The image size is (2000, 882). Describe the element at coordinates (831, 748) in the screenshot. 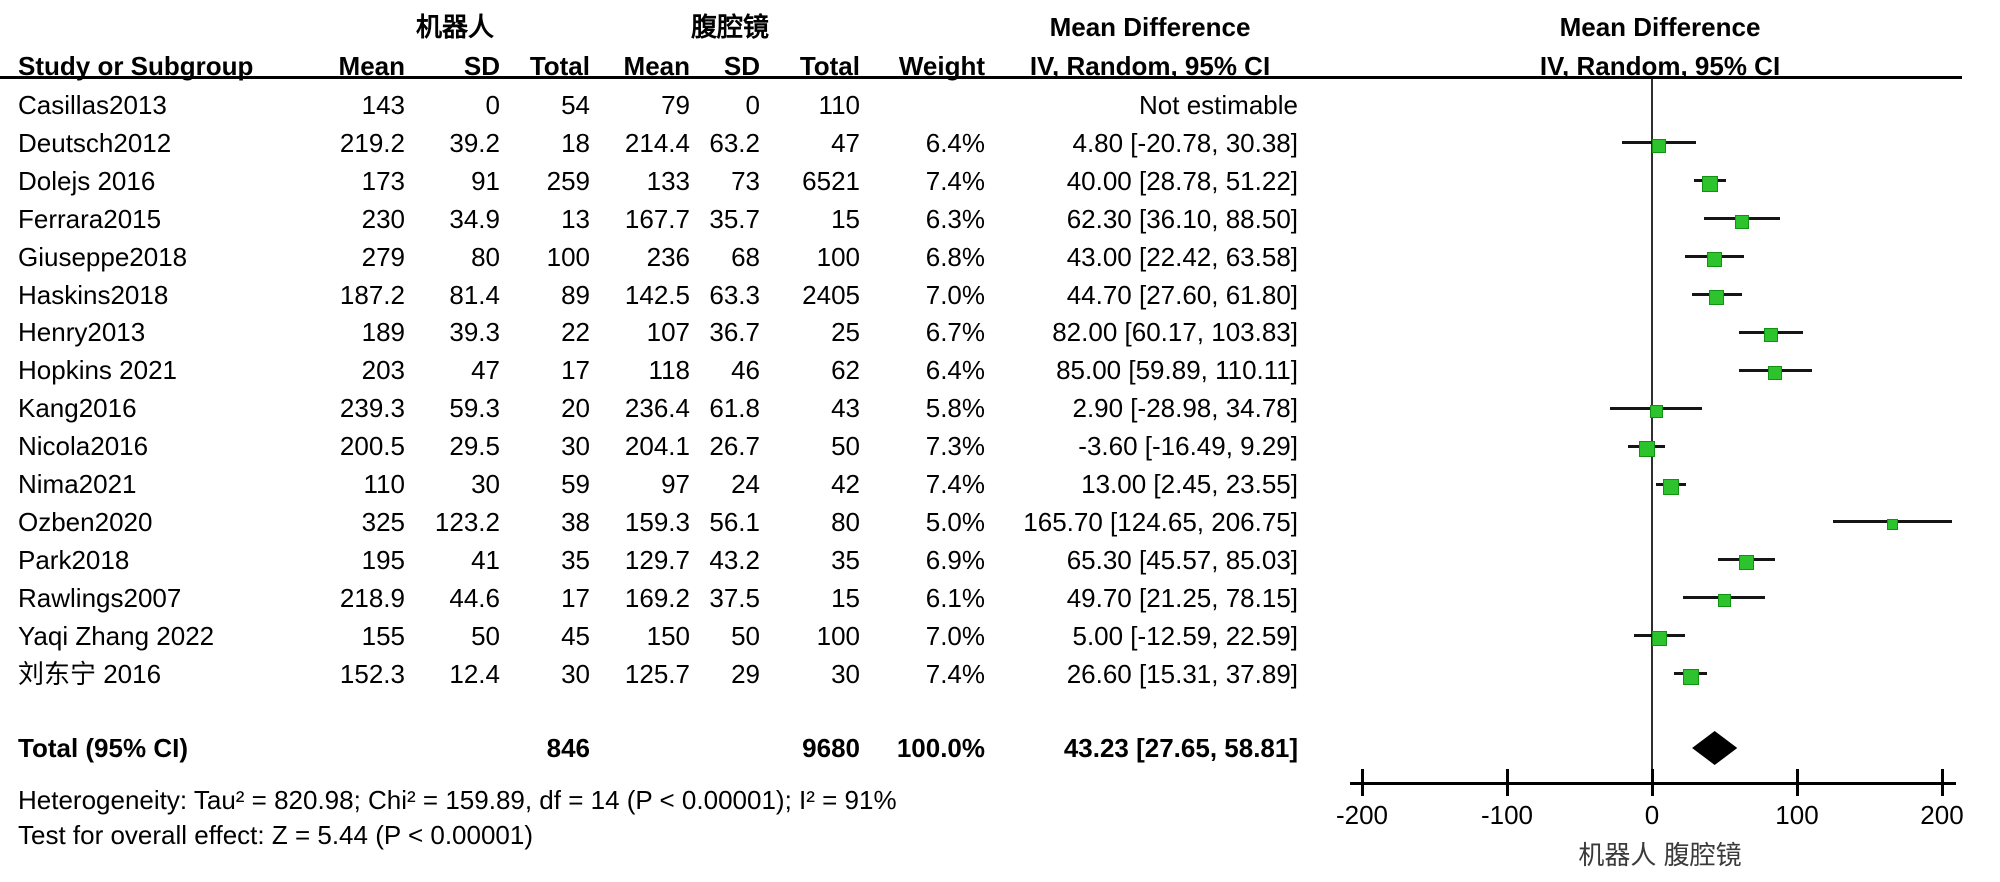

I see `total-row-total2: 9680` at that location.